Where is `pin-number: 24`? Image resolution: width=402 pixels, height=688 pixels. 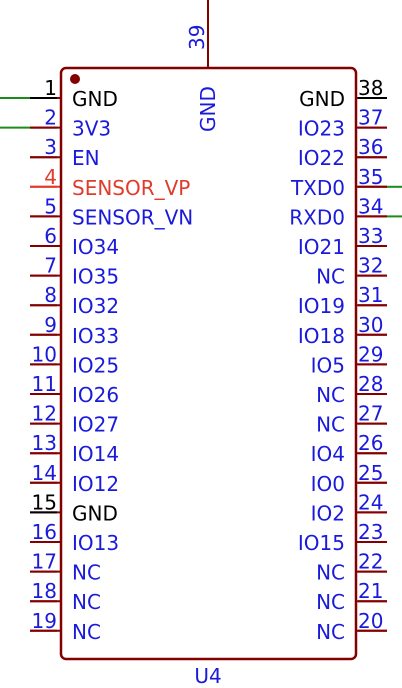
pin-number: 24 is located at coordinates (370, 502).